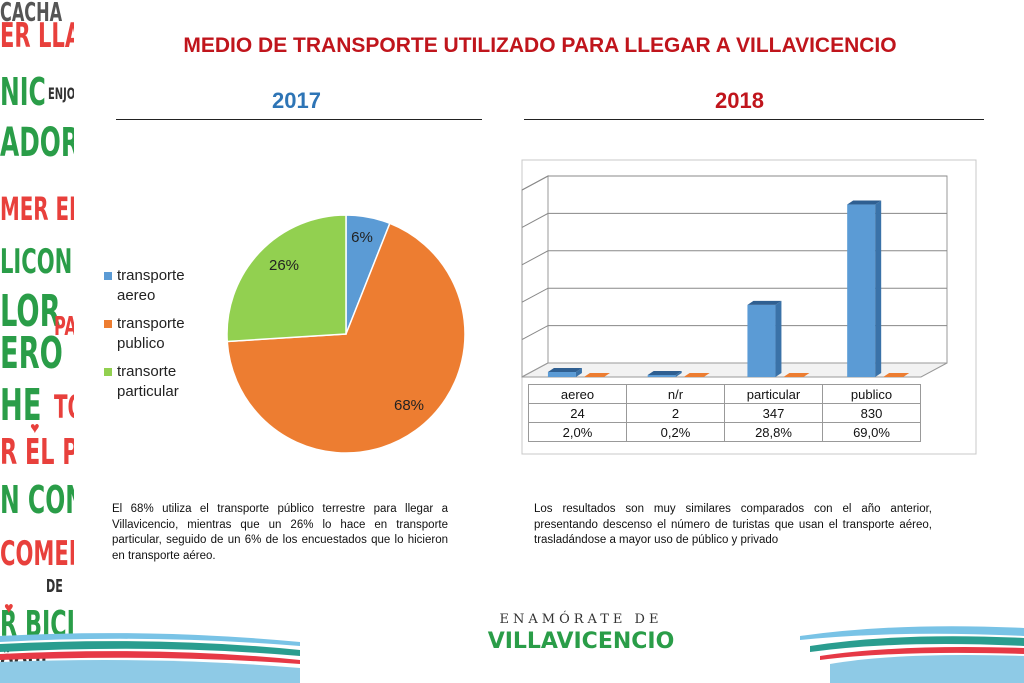 Image resolution: width=1024 pixels, height=683 pixels. What do you see at coordinates (30, 311) in the screenshot?
I see `decor-word: LOR` at bounding box center [30, 311].